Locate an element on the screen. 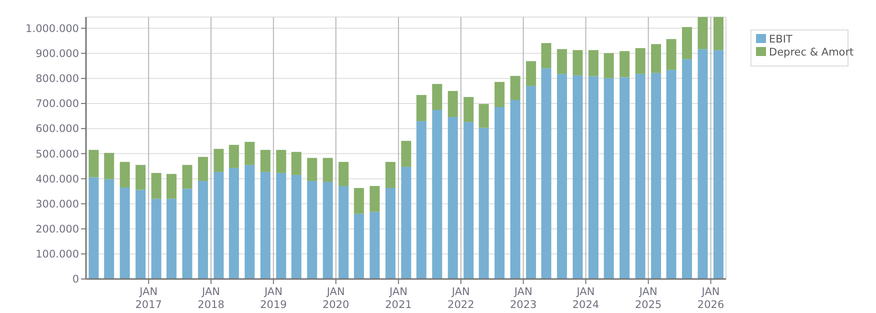 This screenshot has width=876, height=313. y-tick-label: 1.000.000 is located at coordinates (52, 28).